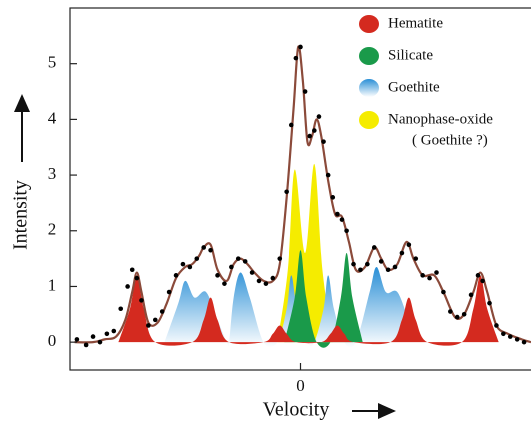 The width and height of the screenshot is (531, 425). I want to click on x-tick-label: 0, so click(300, 385).